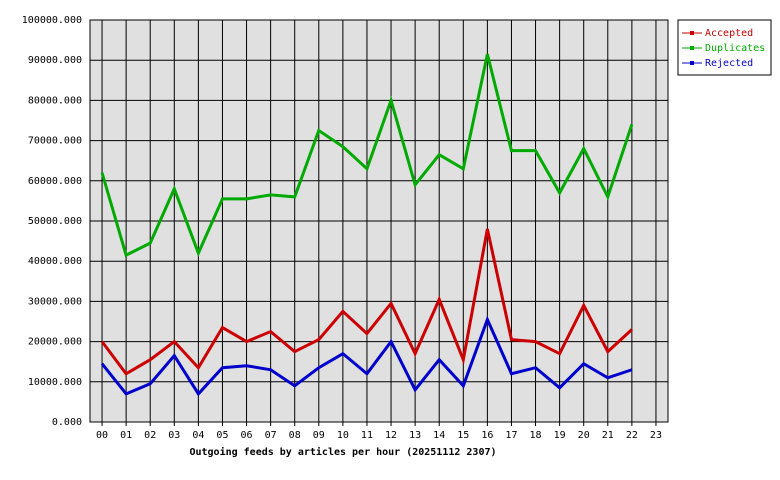 The width and height of the screenshot is (780, 480). I want to click on x-tick-label: 08, so click(295, 435).